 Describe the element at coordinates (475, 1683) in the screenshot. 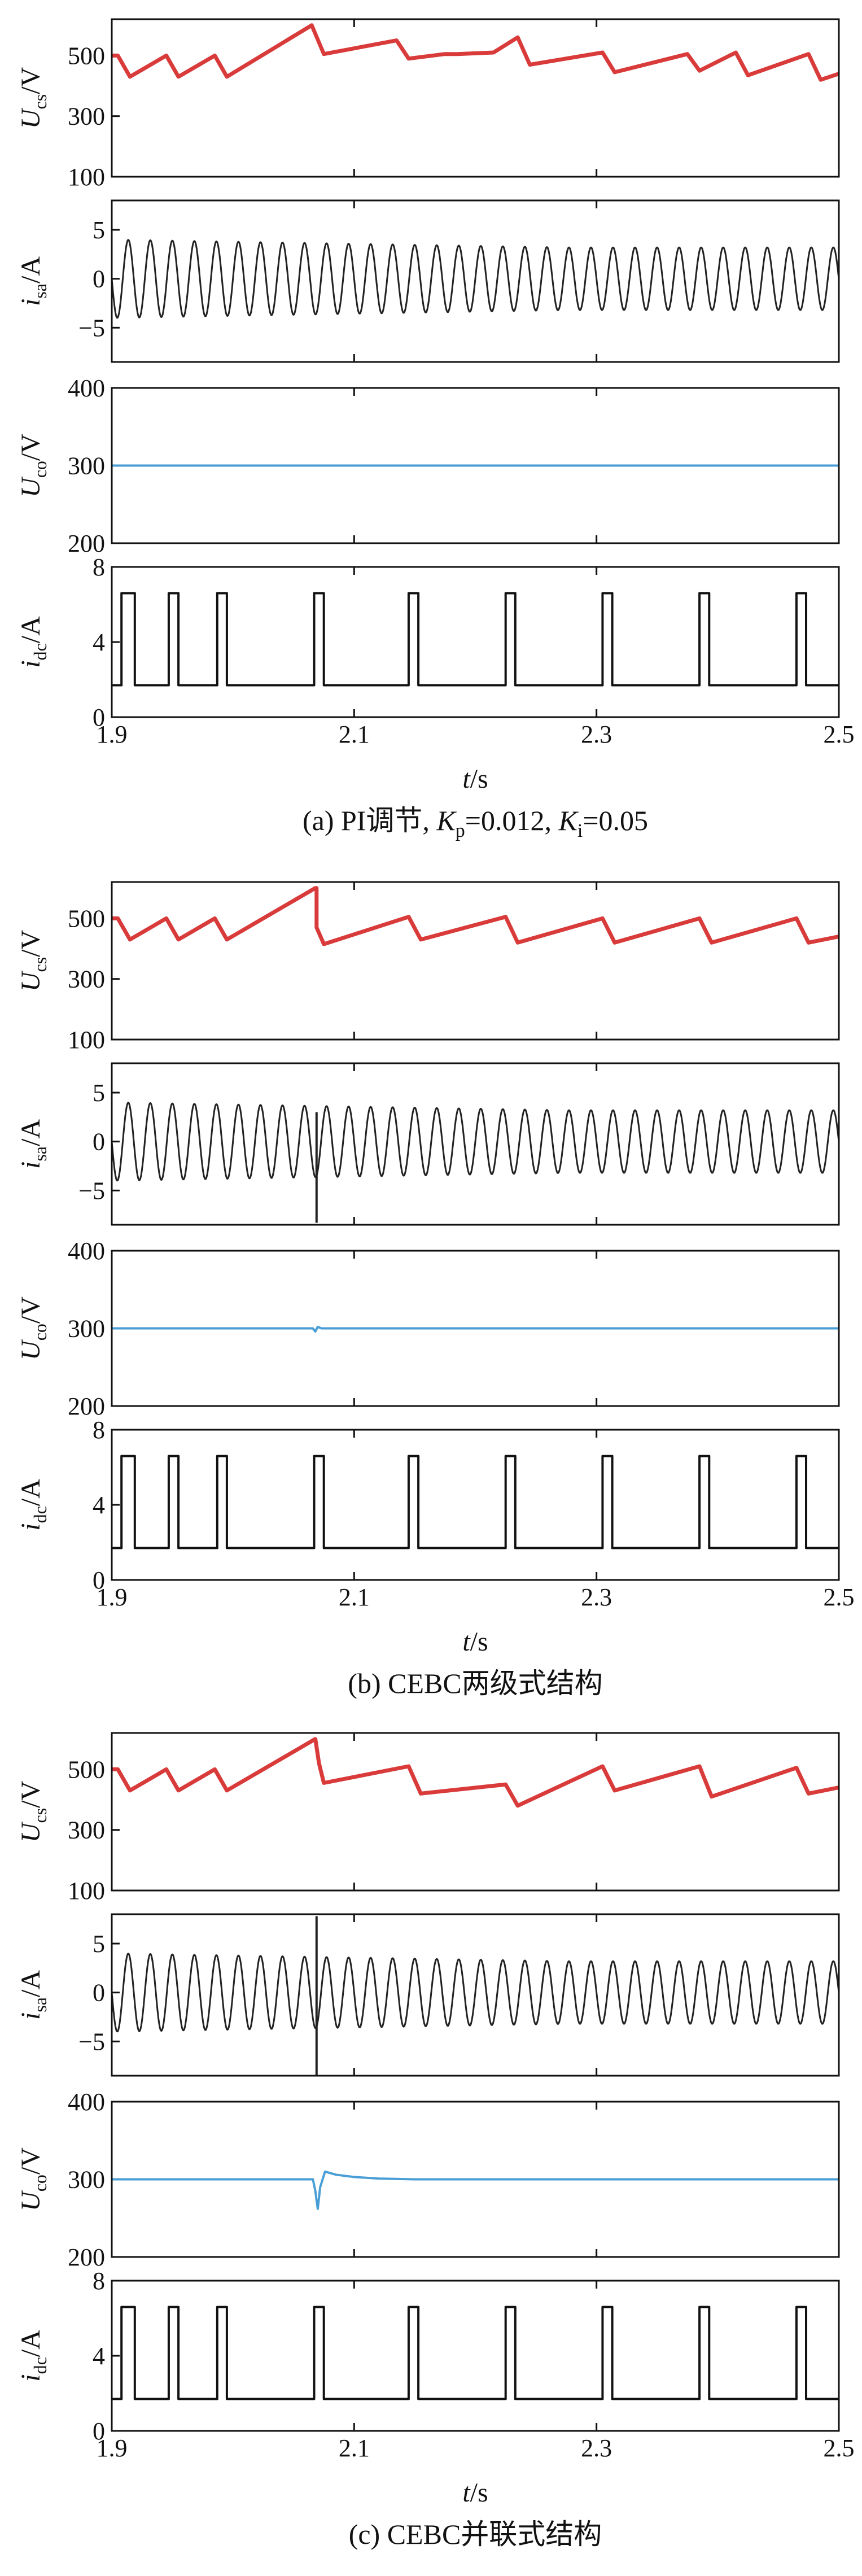

I see `panel-caption: (b) CEBC两级式结构` at that location.